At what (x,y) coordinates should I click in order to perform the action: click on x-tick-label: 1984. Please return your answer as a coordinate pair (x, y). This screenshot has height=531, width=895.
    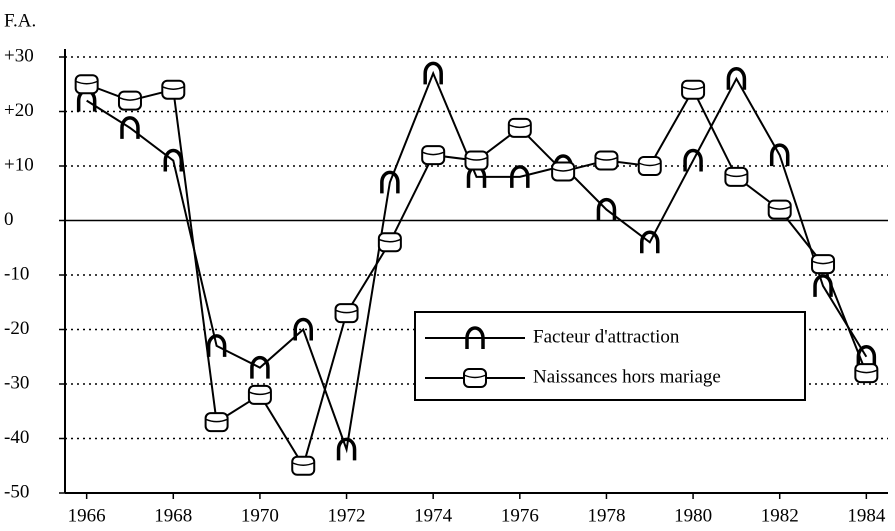
    Looking at the image, I should click on (866, 515).